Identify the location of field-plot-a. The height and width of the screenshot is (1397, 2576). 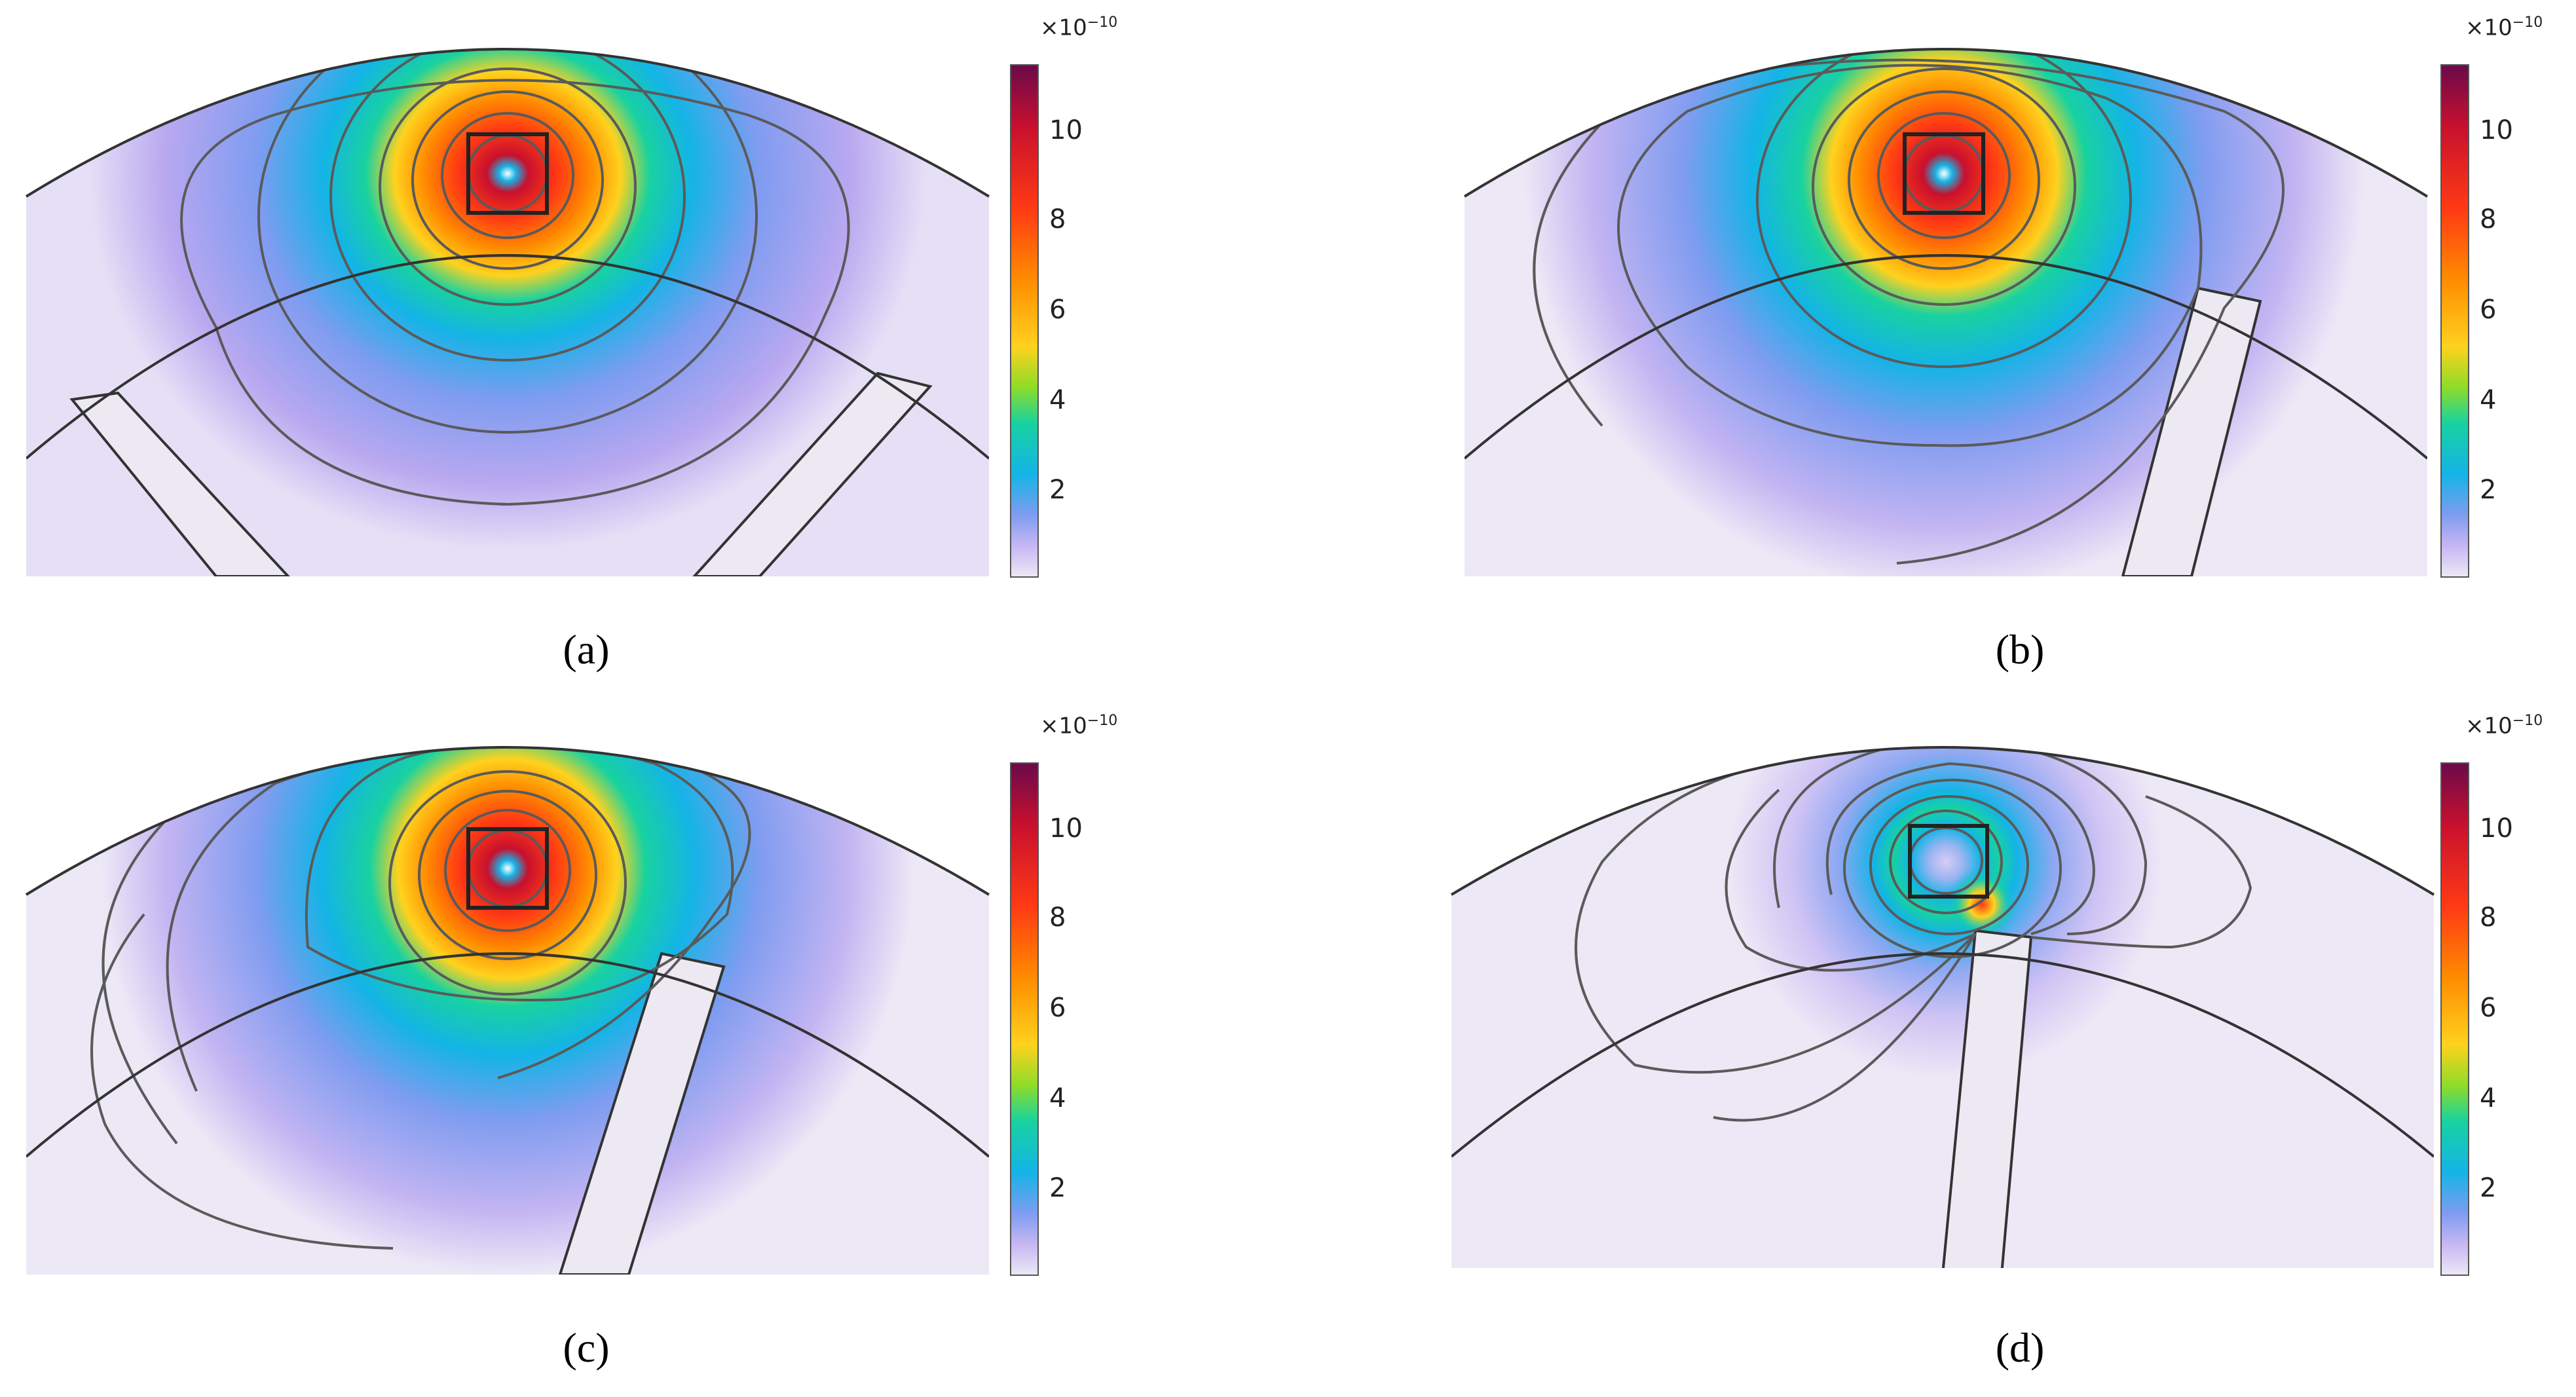
(507, 312).